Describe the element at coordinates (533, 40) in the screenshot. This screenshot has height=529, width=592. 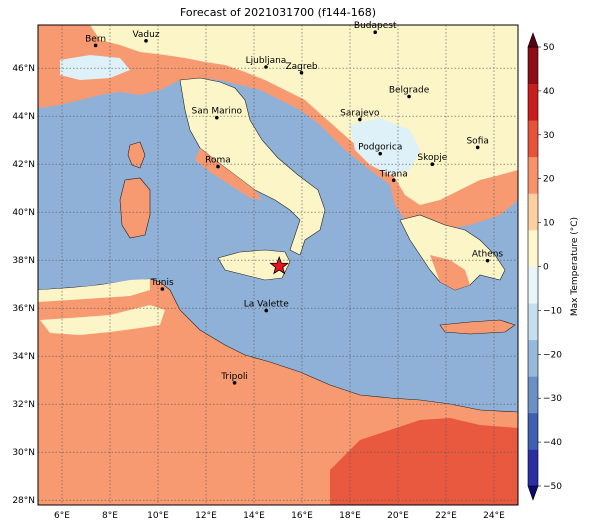
I see `colorbar-max-extend` at that location.